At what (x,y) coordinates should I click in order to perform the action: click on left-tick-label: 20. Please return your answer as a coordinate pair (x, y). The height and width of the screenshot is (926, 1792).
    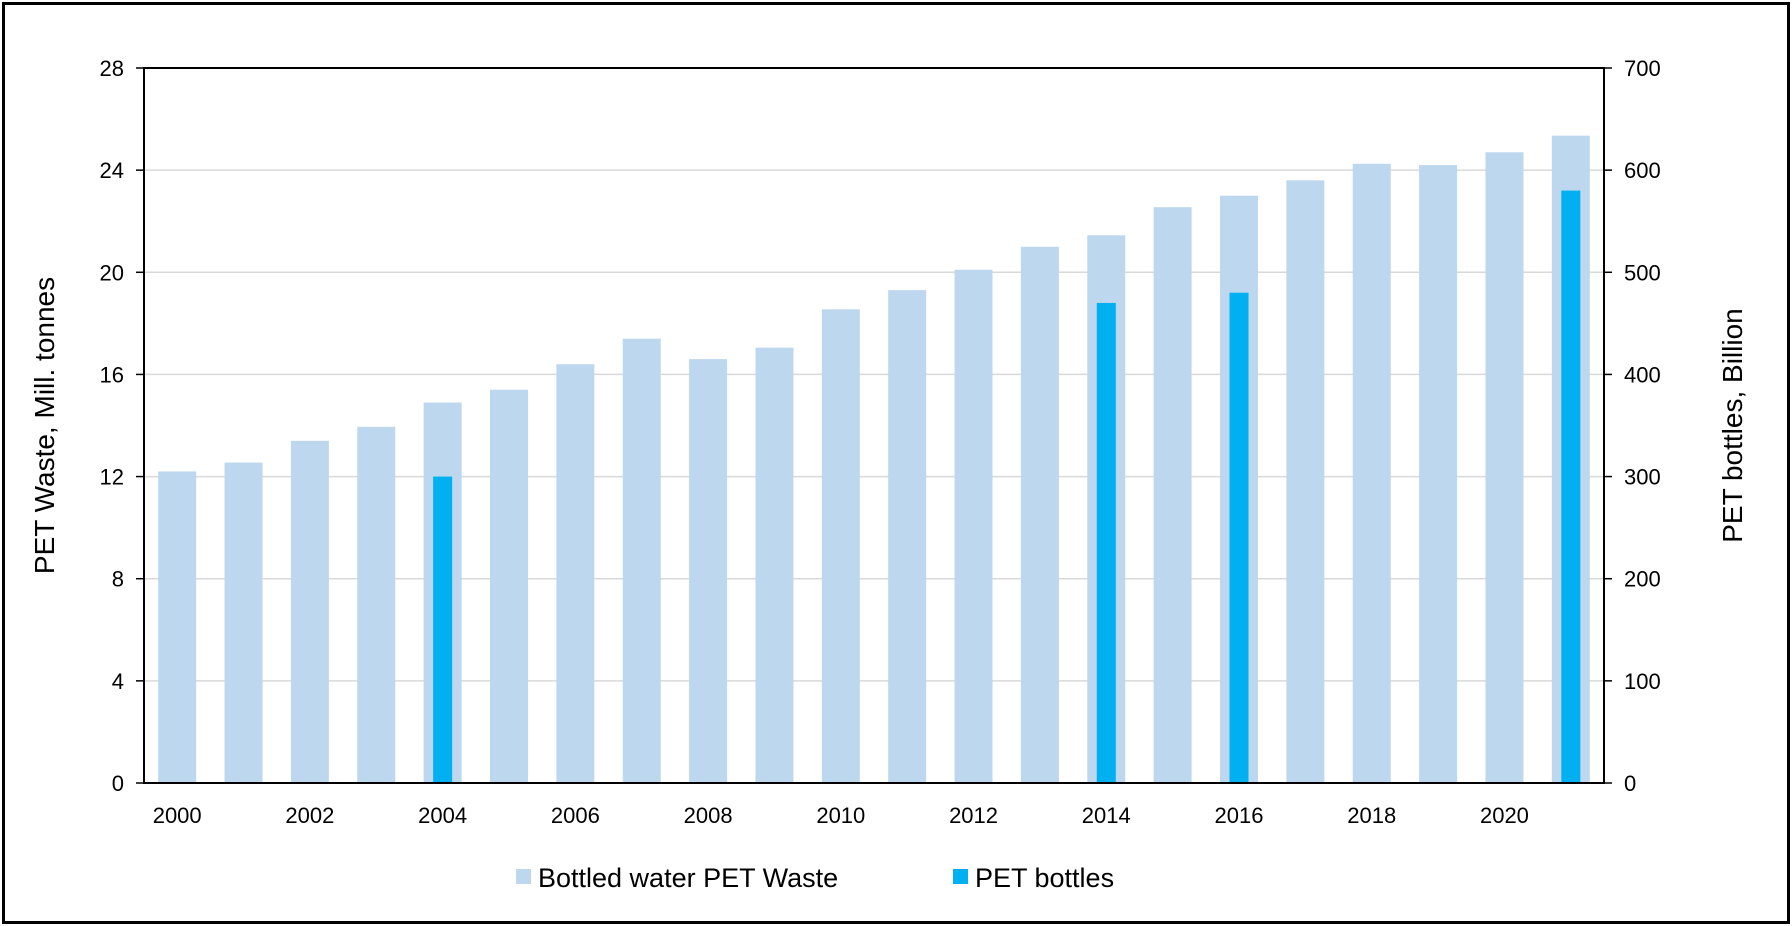
    Looking at the image, I should click on (112, 272).